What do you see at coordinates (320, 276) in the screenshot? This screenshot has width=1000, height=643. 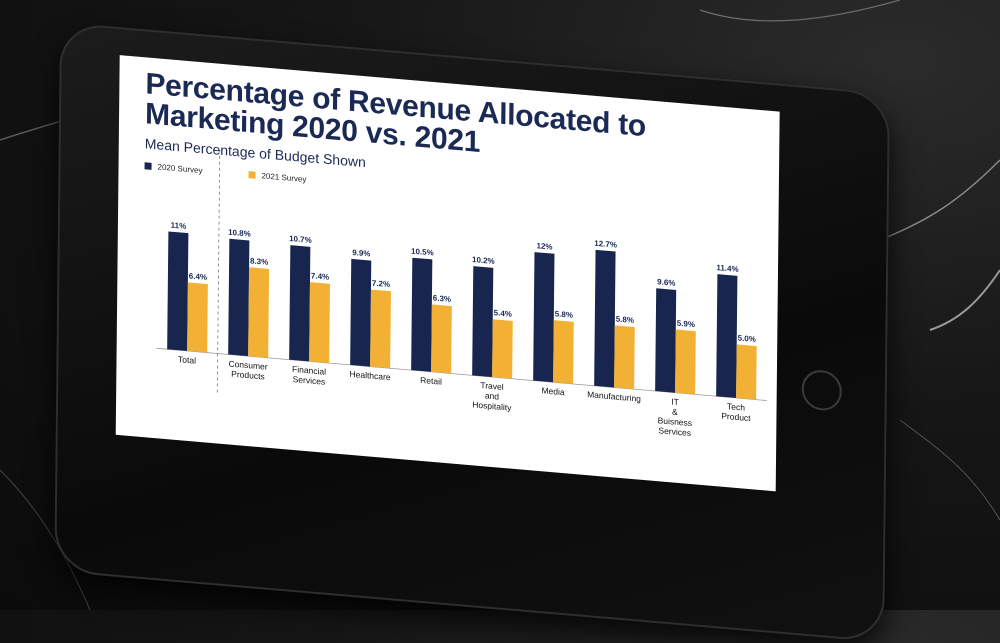 I see `data-label-financial-services-2021-survey: 7.4%` at bounding box center [320, 276].